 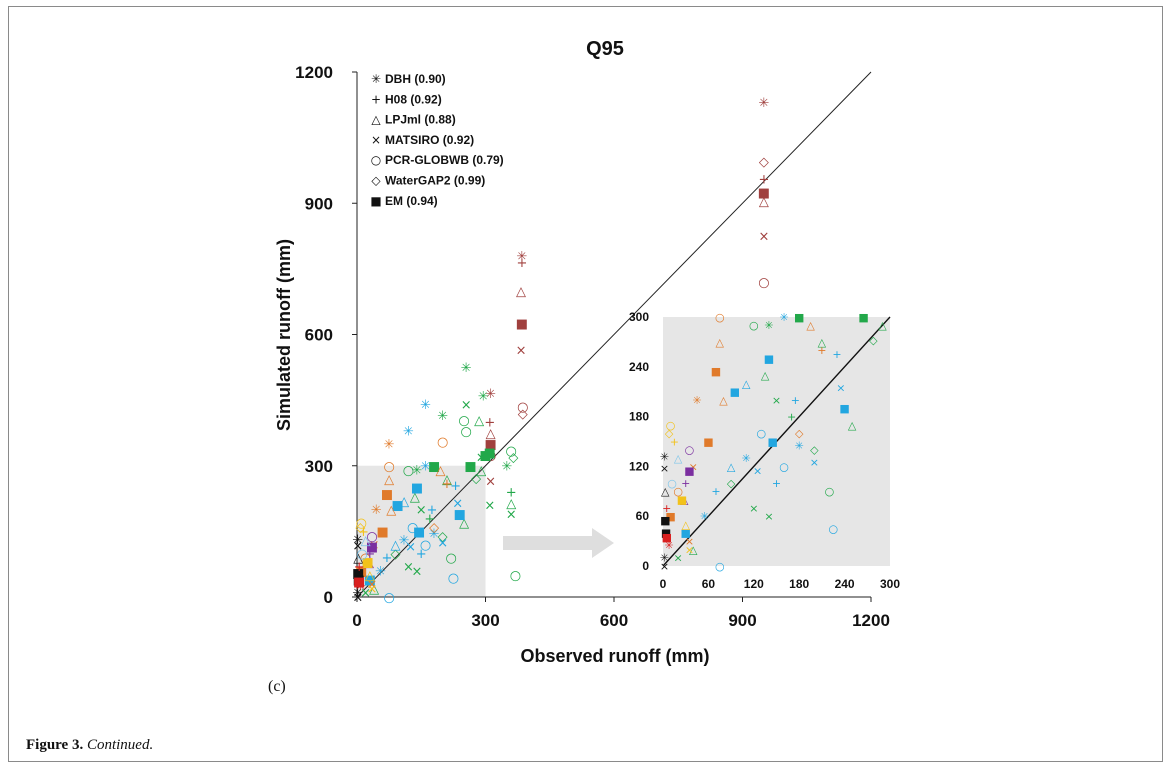 I want to click on inset-y-tick-label: 60, so click(x=643, y=516).